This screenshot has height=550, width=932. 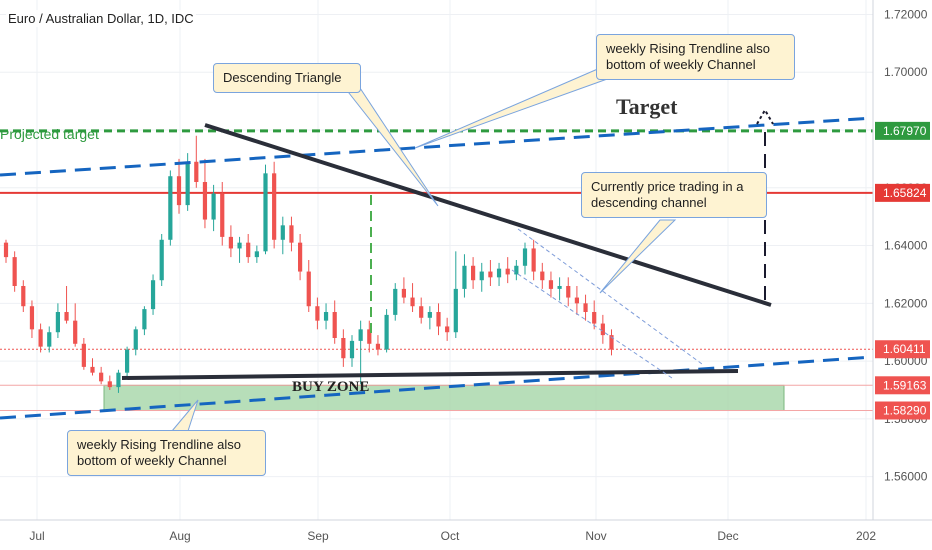 I want to click on callout-descending-triangle: Descending Triangle, so click(x=287, y=78).